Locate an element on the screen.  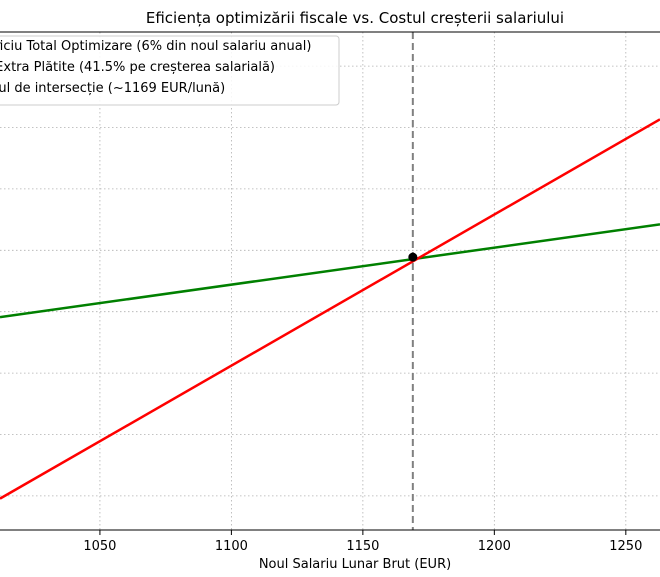
x-tick-label: 1200 is located at coordinates (494, 546).